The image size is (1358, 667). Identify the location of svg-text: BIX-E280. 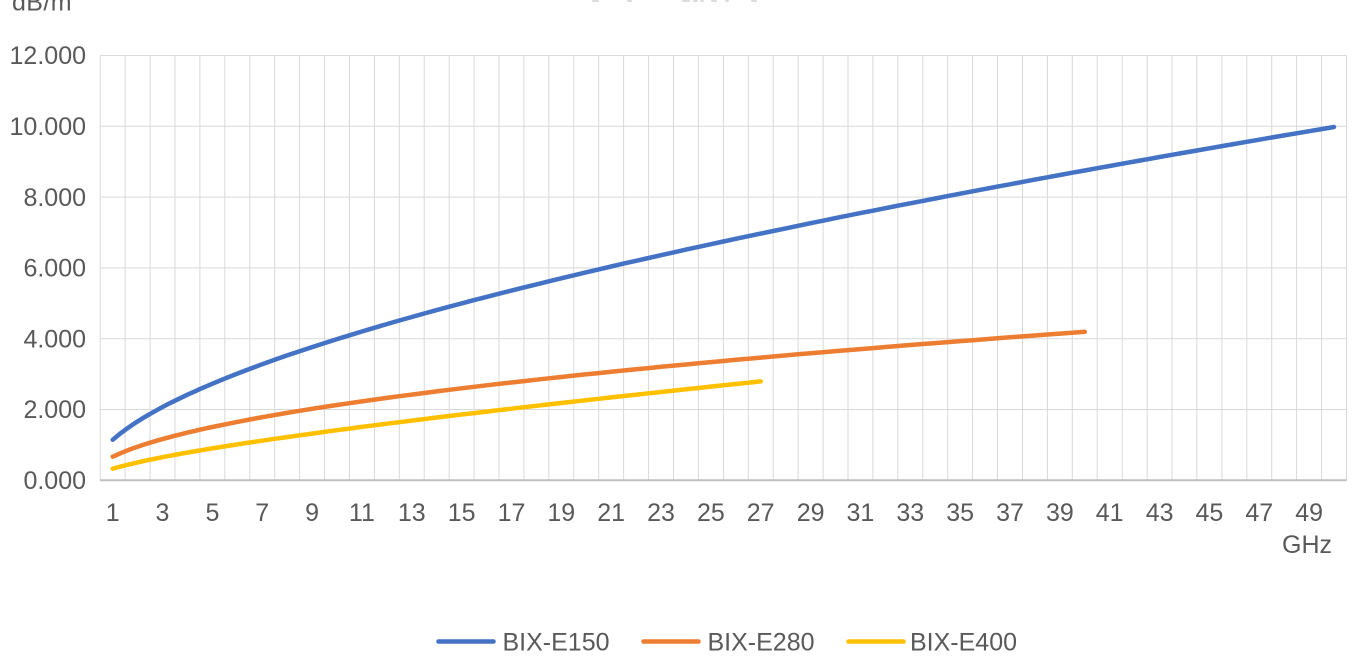
(761, 643).